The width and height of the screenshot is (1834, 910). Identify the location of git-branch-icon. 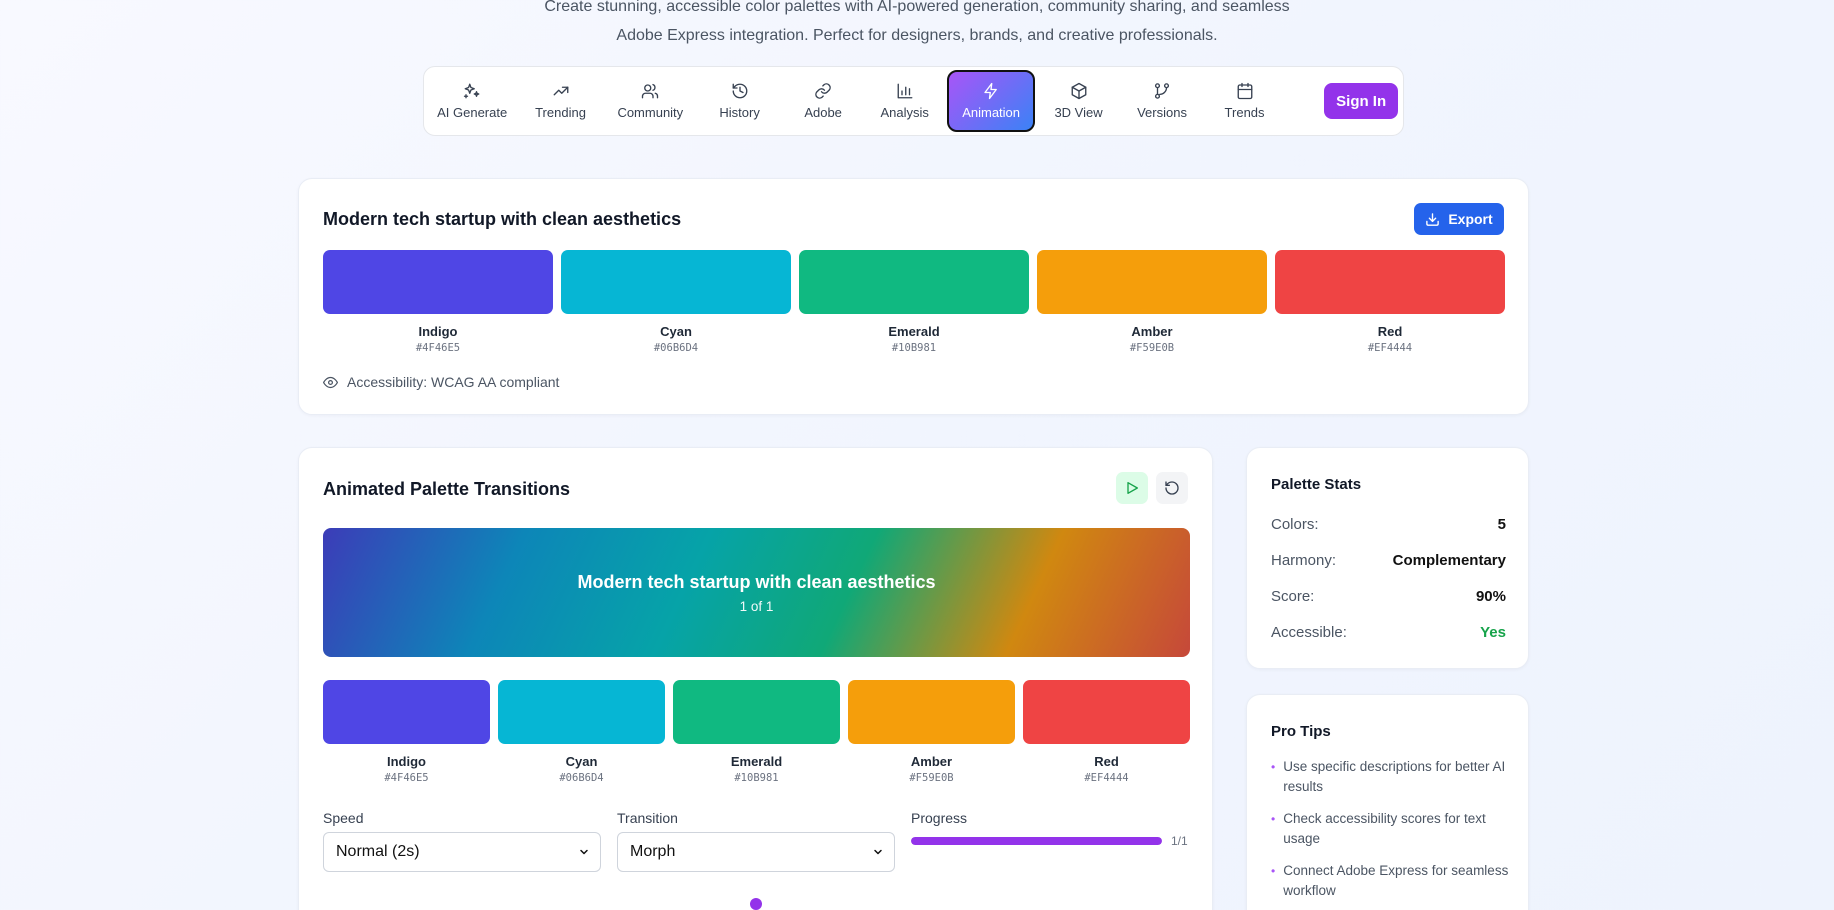
(1162, 91).